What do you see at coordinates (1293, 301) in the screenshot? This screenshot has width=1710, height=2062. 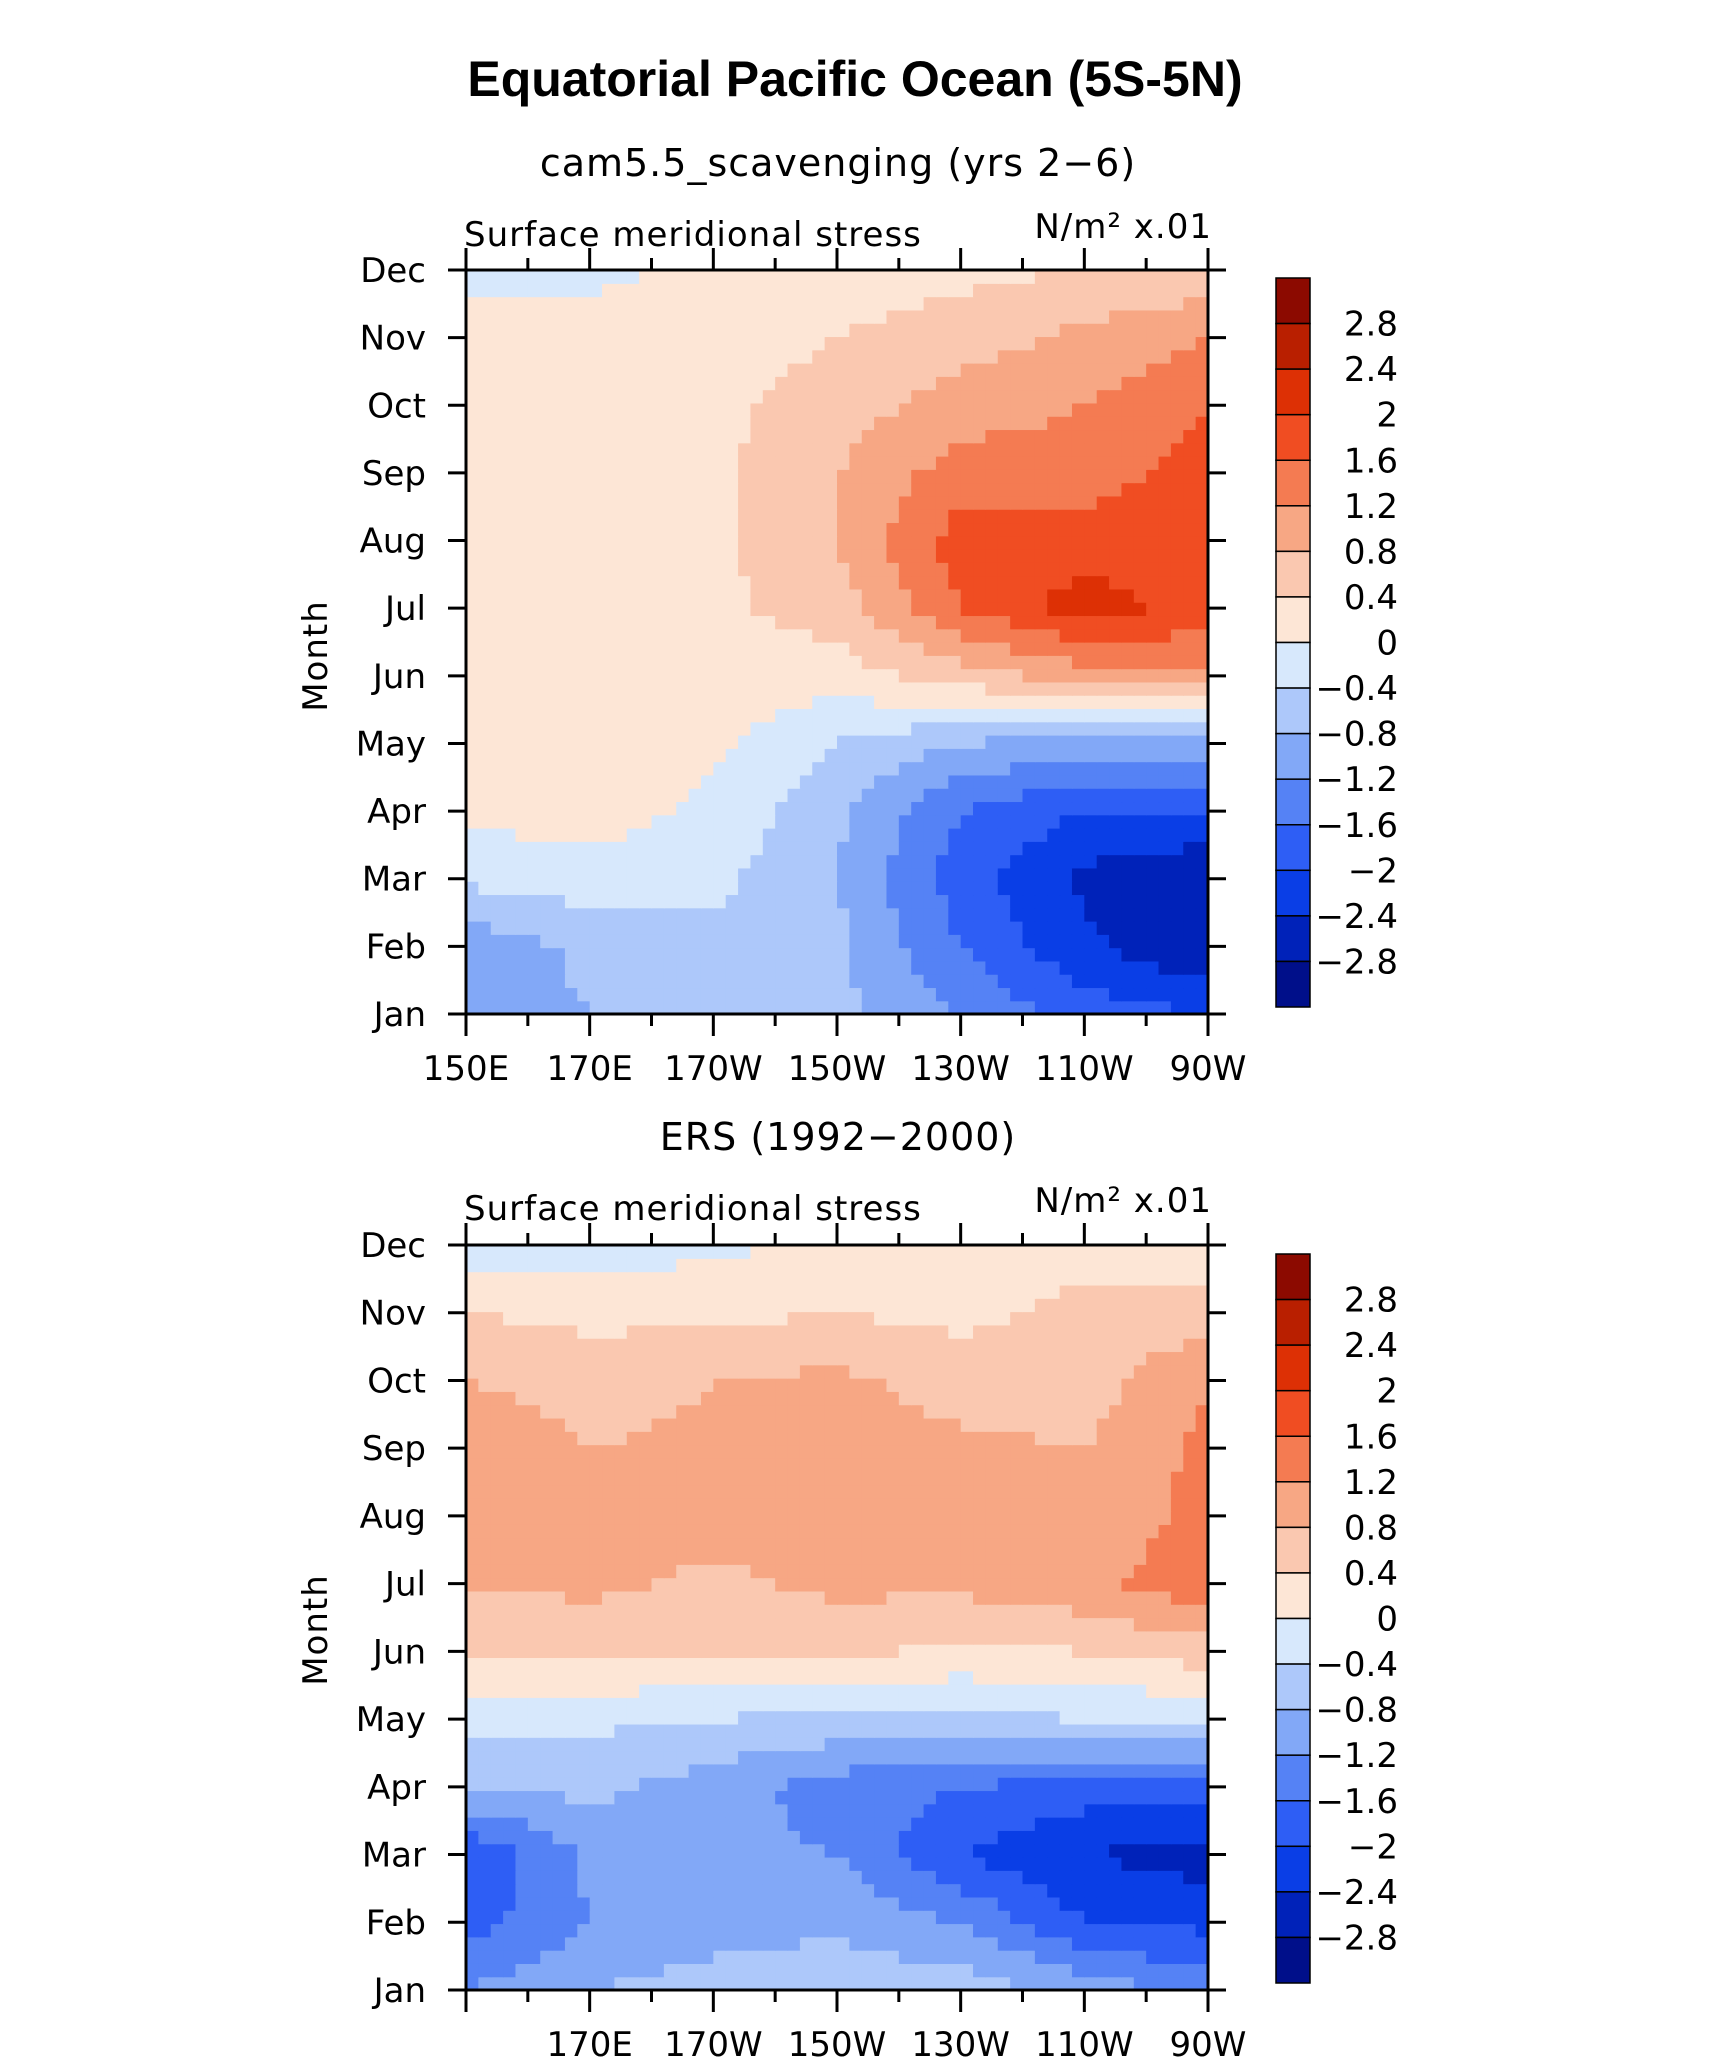 I see `colorbar-swatch` at bounding box center [1293, 301].